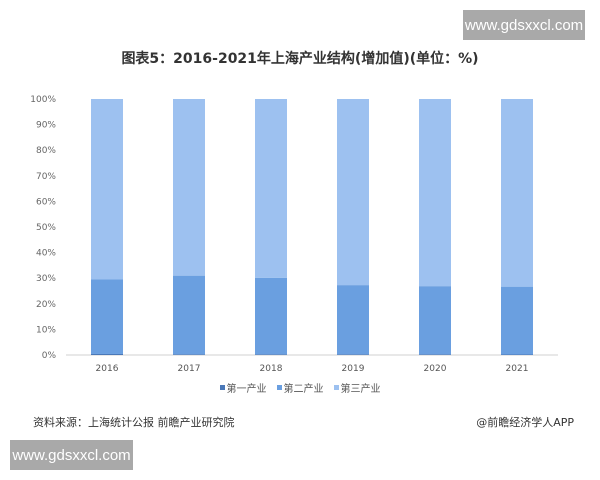  I want to click on y-tick-label: 90%, so click(46, 126).